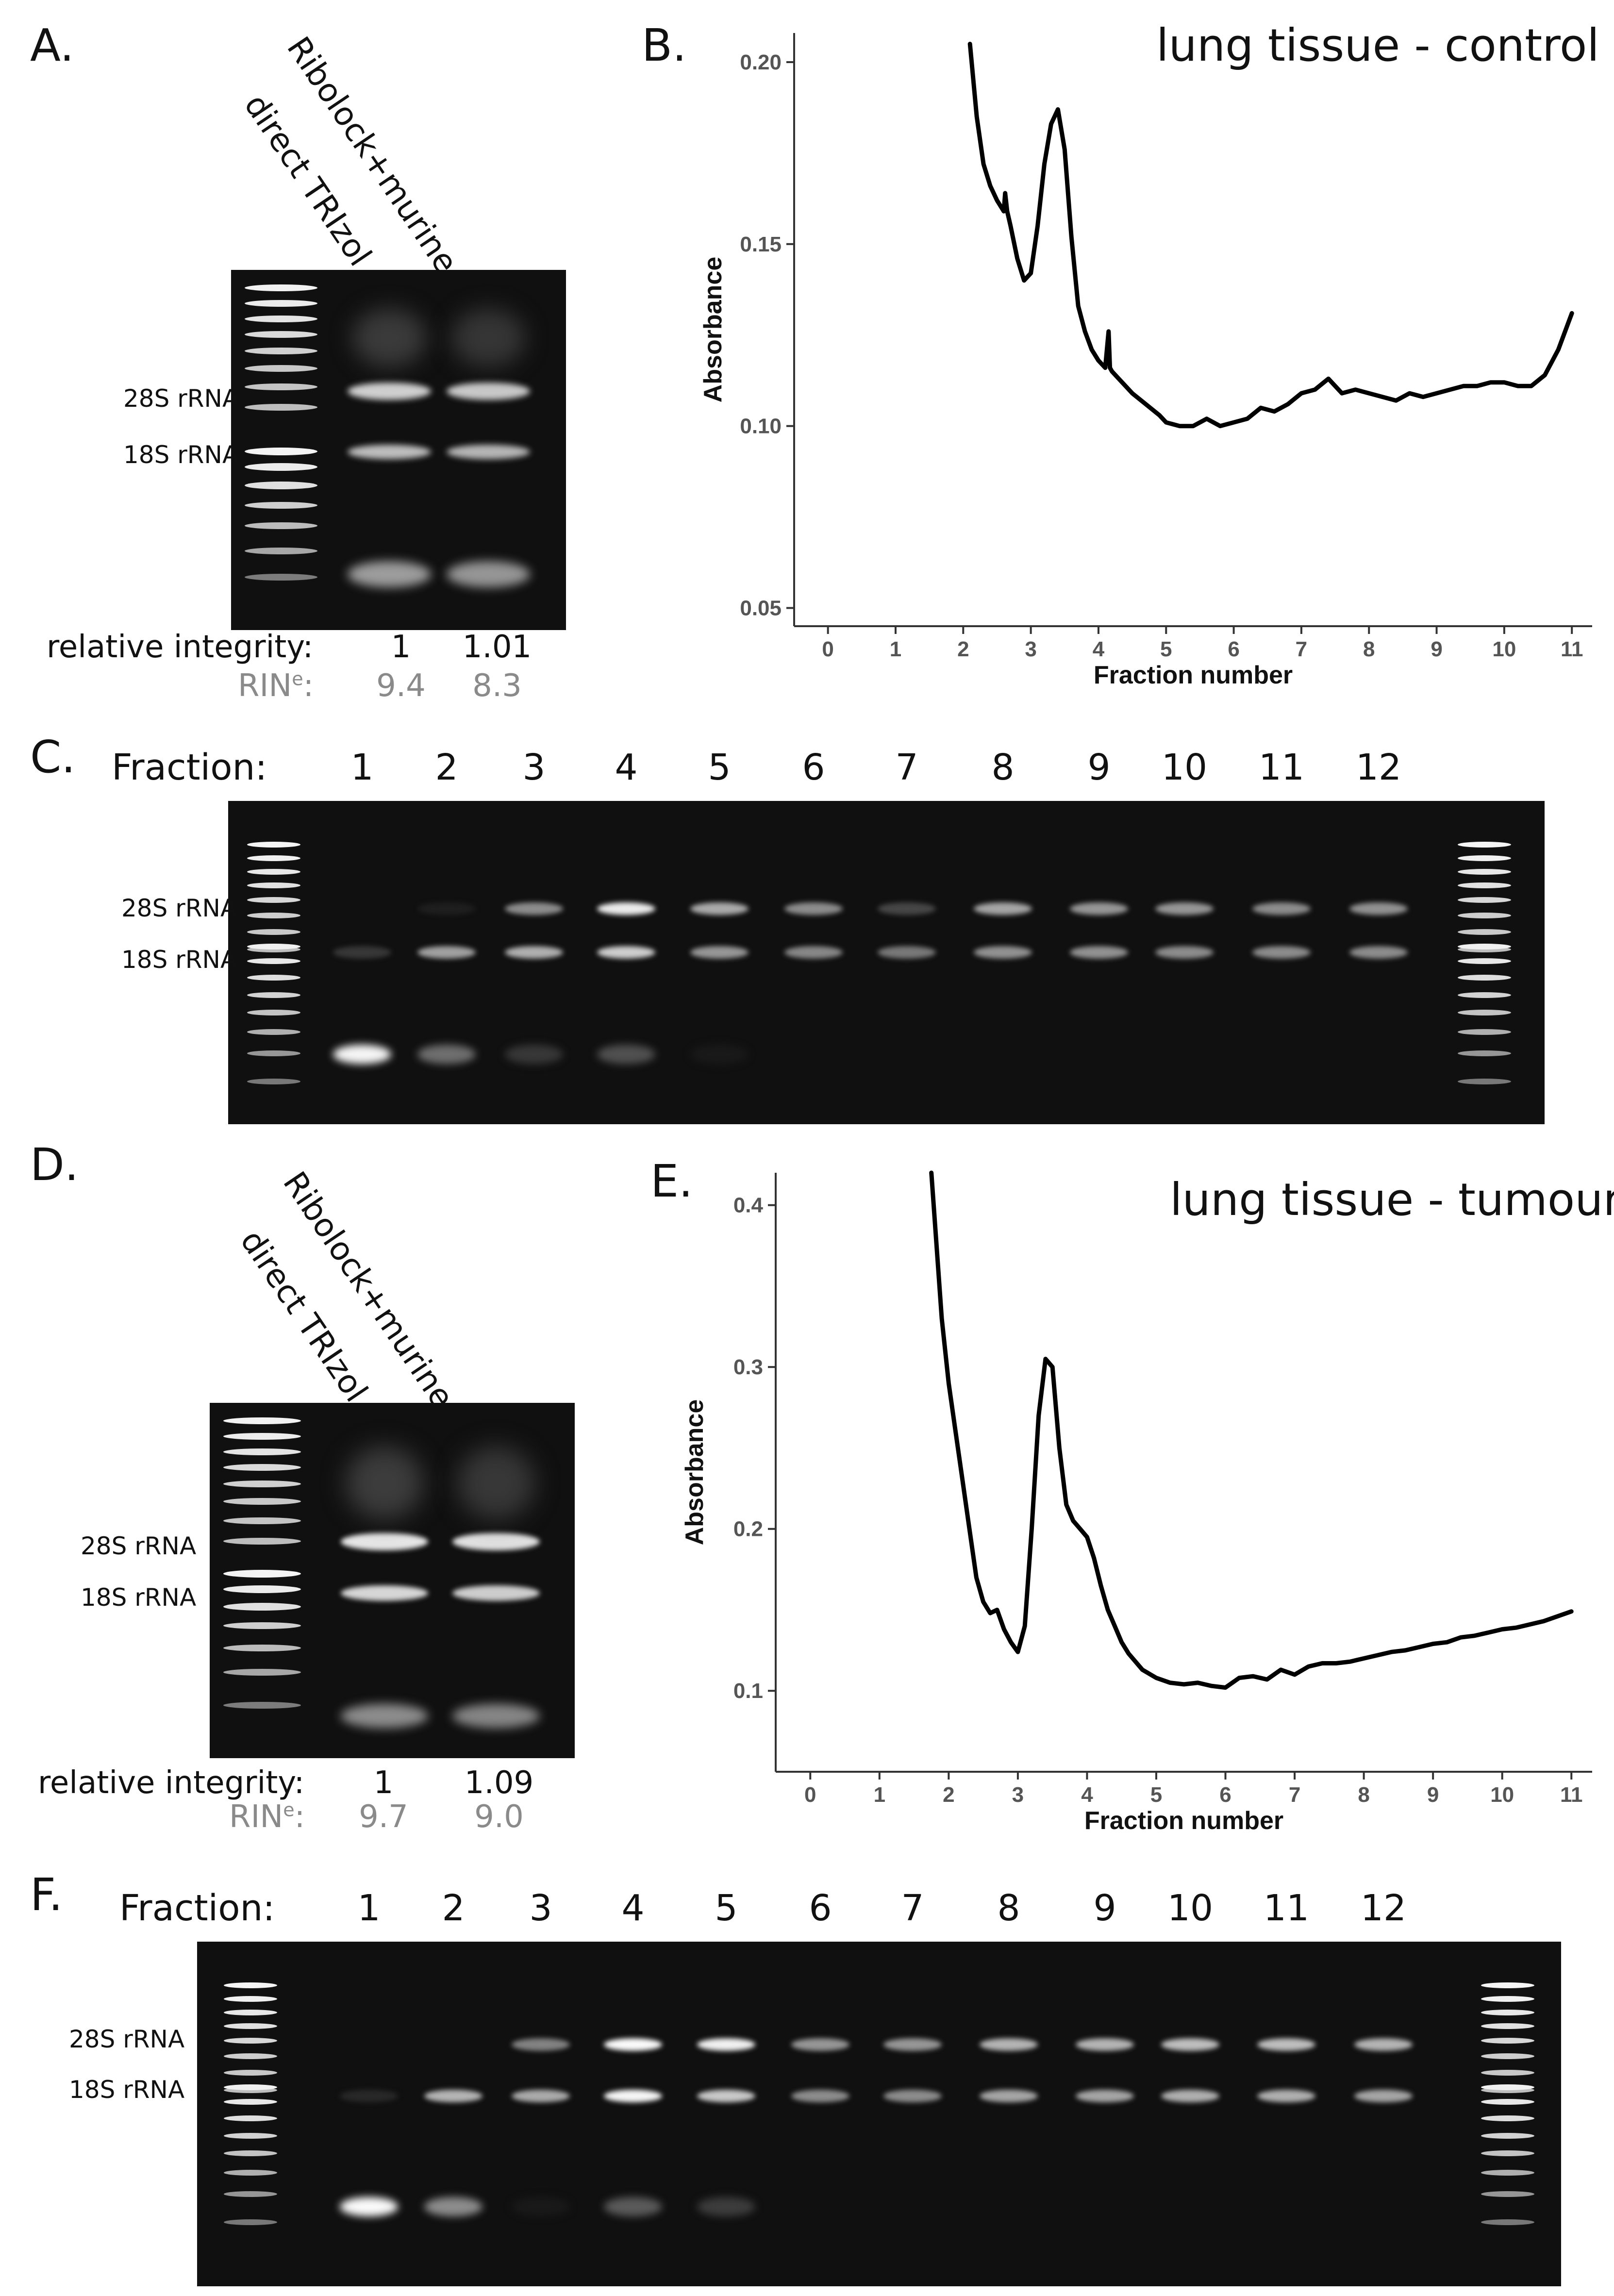 This screenshot has height=2296, width=1614. What do you see at coordinates (180, 647) in the screenshot?
I see `panel-a-relative-integrity-label: relative integrity:` at bounding box center [180, 647].